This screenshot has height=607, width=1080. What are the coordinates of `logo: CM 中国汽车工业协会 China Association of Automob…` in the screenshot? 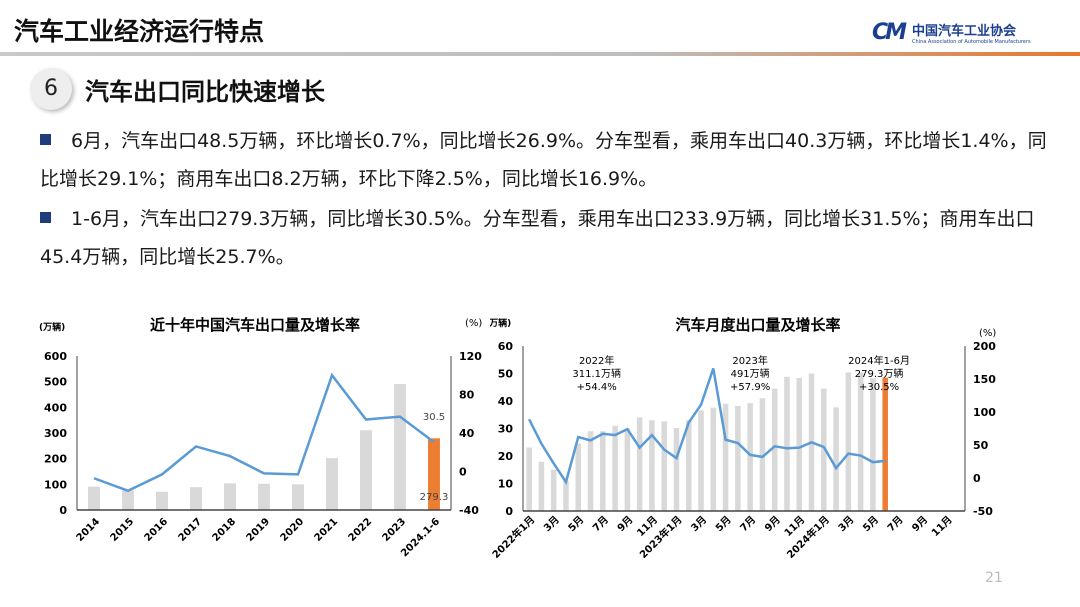 It's located at (951, 32).